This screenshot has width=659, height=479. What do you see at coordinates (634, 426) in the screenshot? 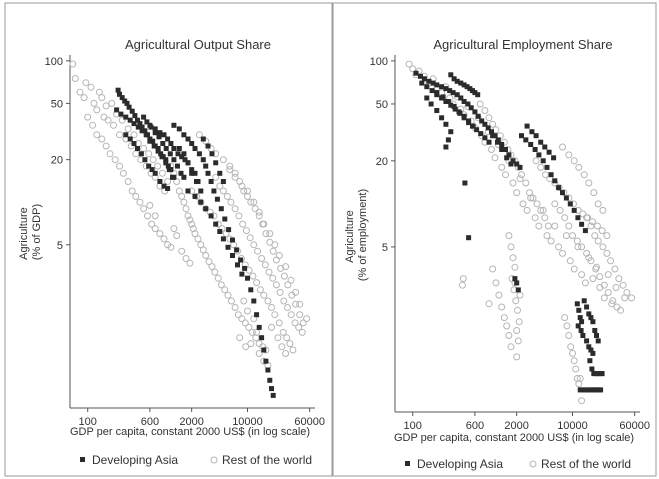
I see `right-x-tick-label: 60000` at bounding box center [634, 426].